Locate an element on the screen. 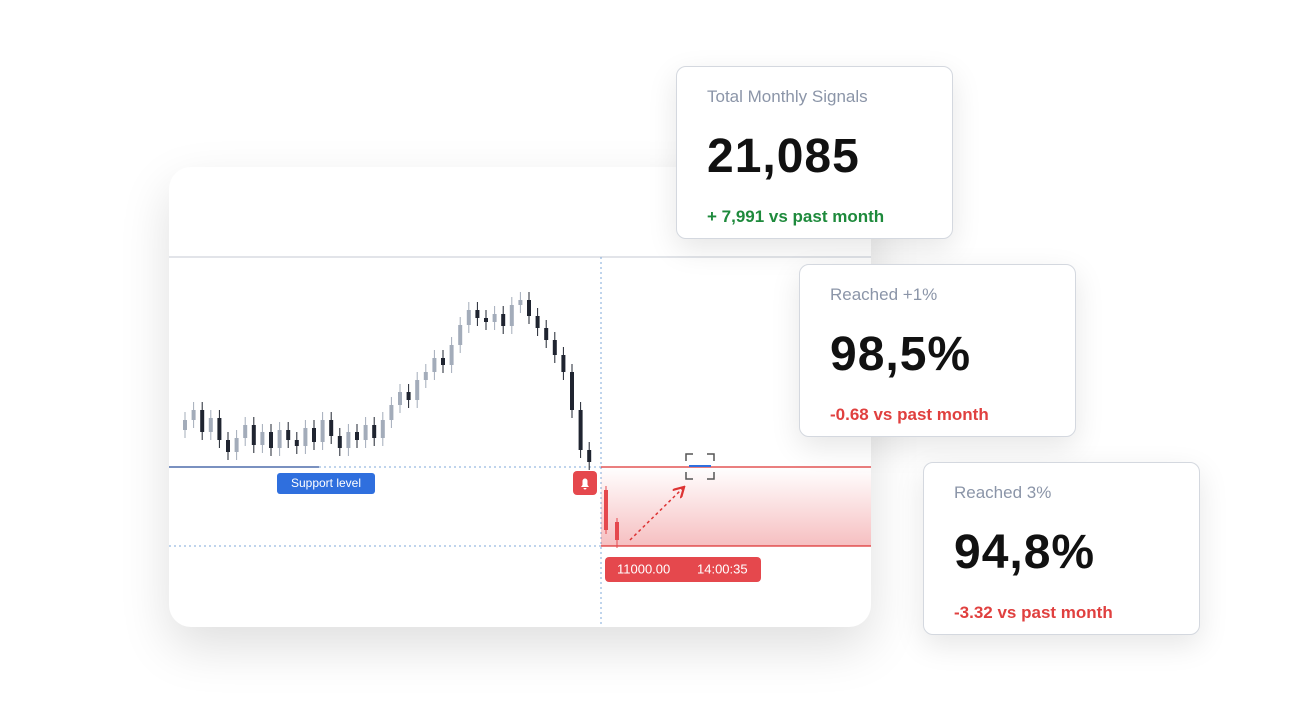 This screenshot has height=720, width=1305. card-change: -3.32 vs past month is located at coordinates (1033, 612).